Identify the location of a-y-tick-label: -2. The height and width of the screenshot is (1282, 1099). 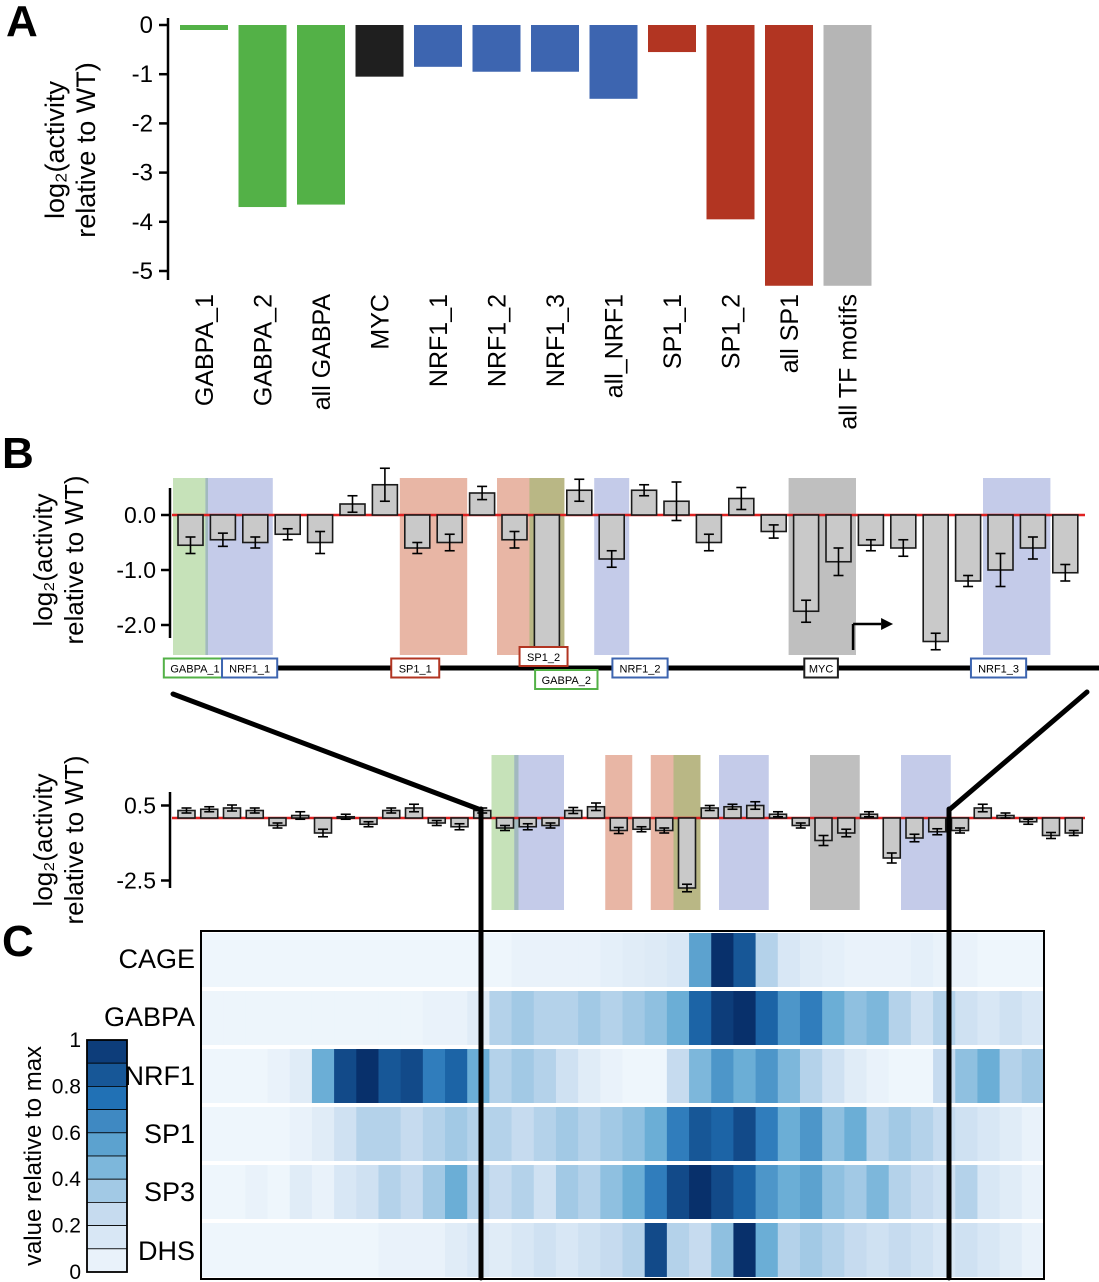
(142, 123).